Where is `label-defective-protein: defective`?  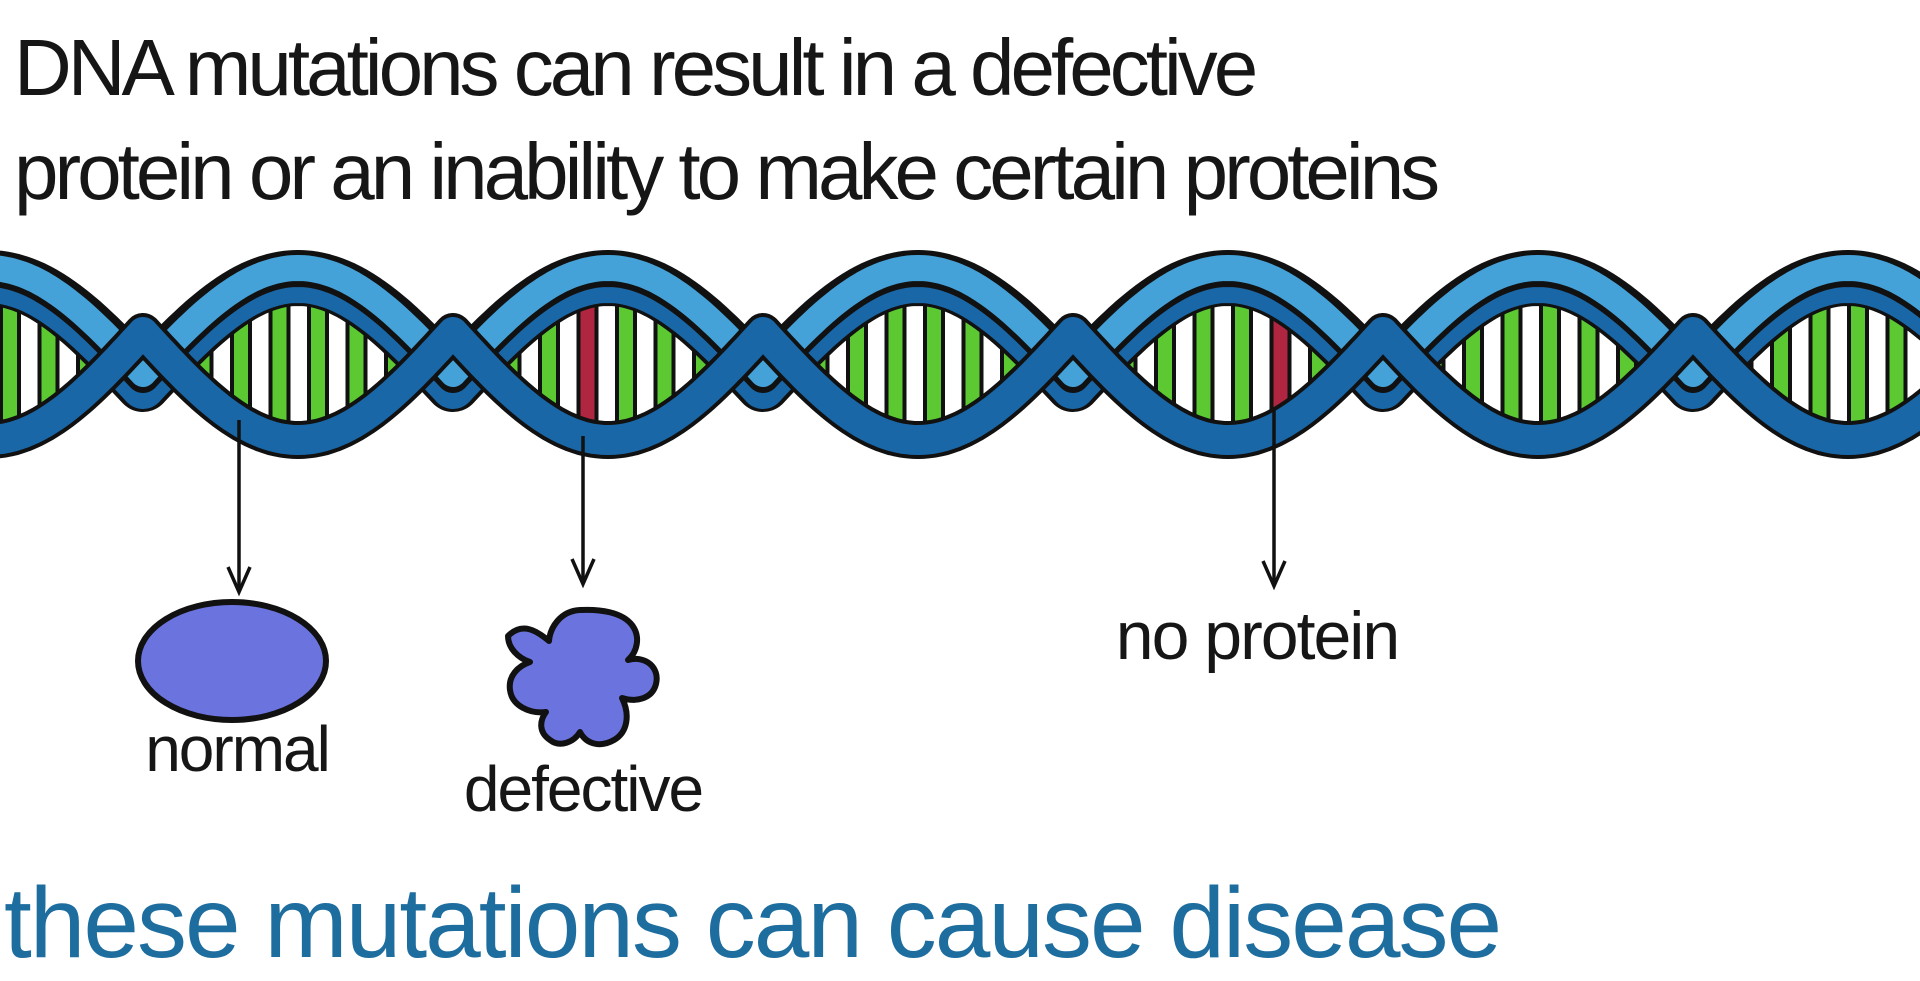
label-defective-protein: defective is located at coordinates (583, 789).